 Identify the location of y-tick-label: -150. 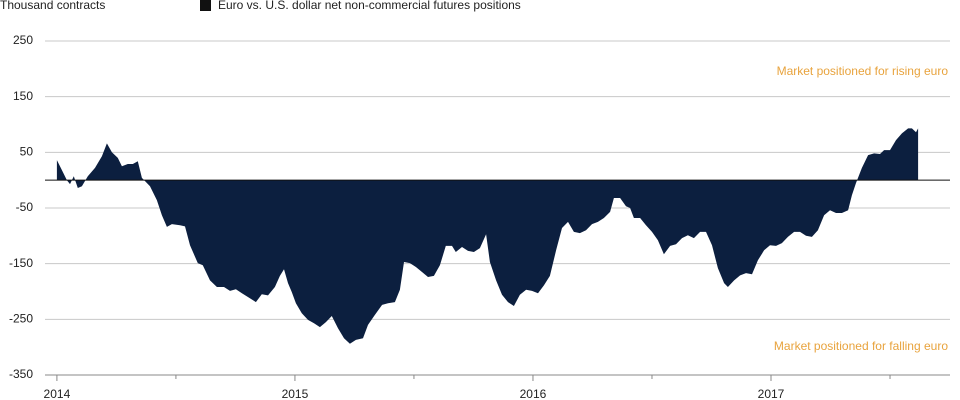
(21, 263).